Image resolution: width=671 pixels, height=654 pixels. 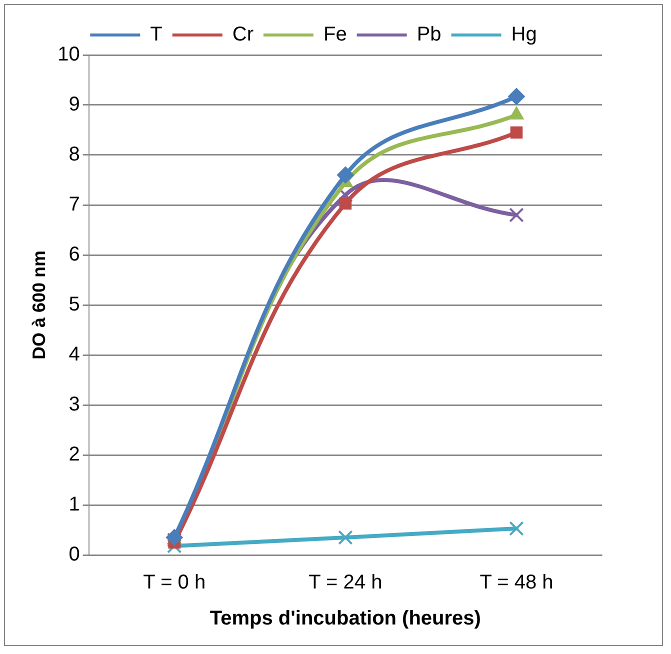 I want to click on x-axis-title: Temps d'incubation (heures), so click(x=345, y=619).